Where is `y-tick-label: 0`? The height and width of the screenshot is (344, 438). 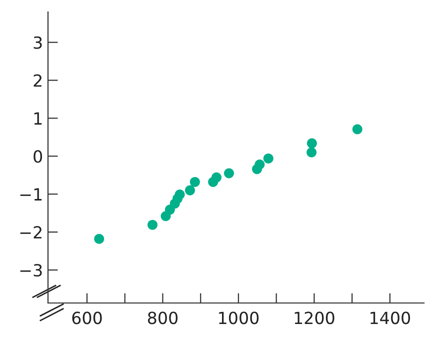
y-tick-label: 0 is located at coordinates (38, 156).